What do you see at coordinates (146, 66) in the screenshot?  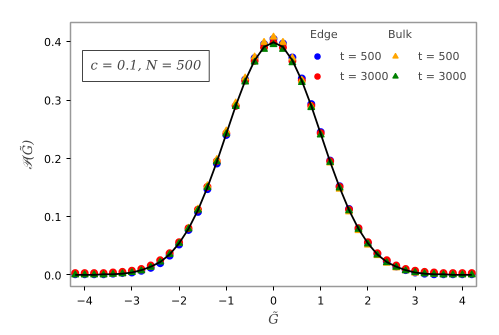 I see `annotation: c = 0.1, N = 500` at bounding box center [146, 66].